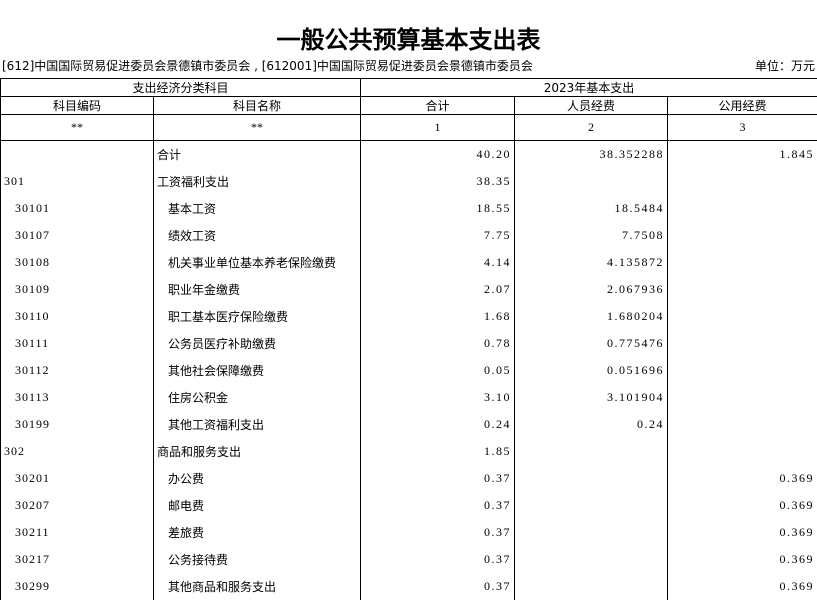 The image size is (817, 612). What do you see at coordinates (257, 181) in the screenshot?
I see `cell: 工资福利支出` at bounding box center [257, 181].